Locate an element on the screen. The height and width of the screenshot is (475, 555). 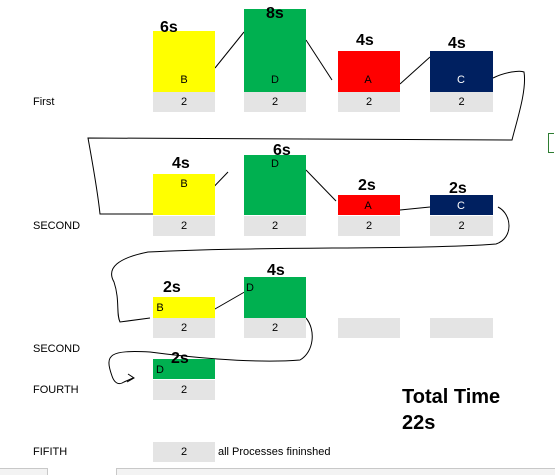
block-b-first is located at coordinates (184, 61).